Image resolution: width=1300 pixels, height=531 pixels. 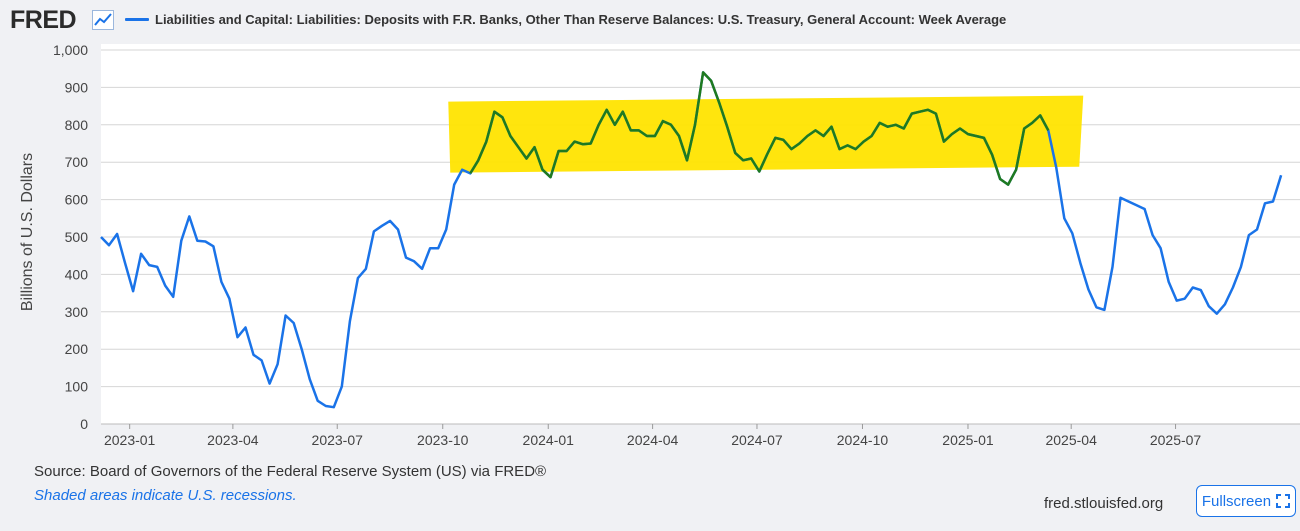 I want to click on y-tick-label: 900, so click(x=77, y=87).